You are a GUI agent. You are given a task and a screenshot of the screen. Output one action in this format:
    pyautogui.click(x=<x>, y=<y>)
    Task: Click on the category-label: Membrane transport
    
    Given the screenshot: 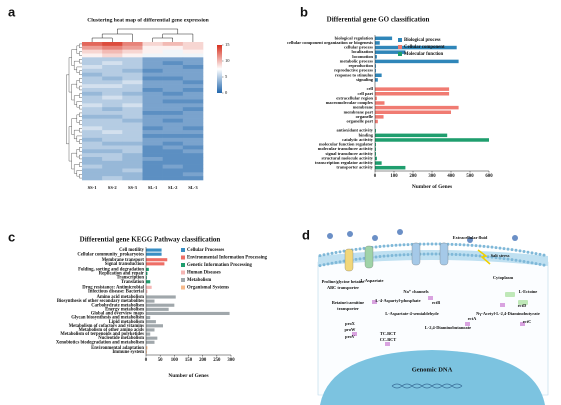 What is the action you would take?
    pyautogui.click(x=123, y=260)
    